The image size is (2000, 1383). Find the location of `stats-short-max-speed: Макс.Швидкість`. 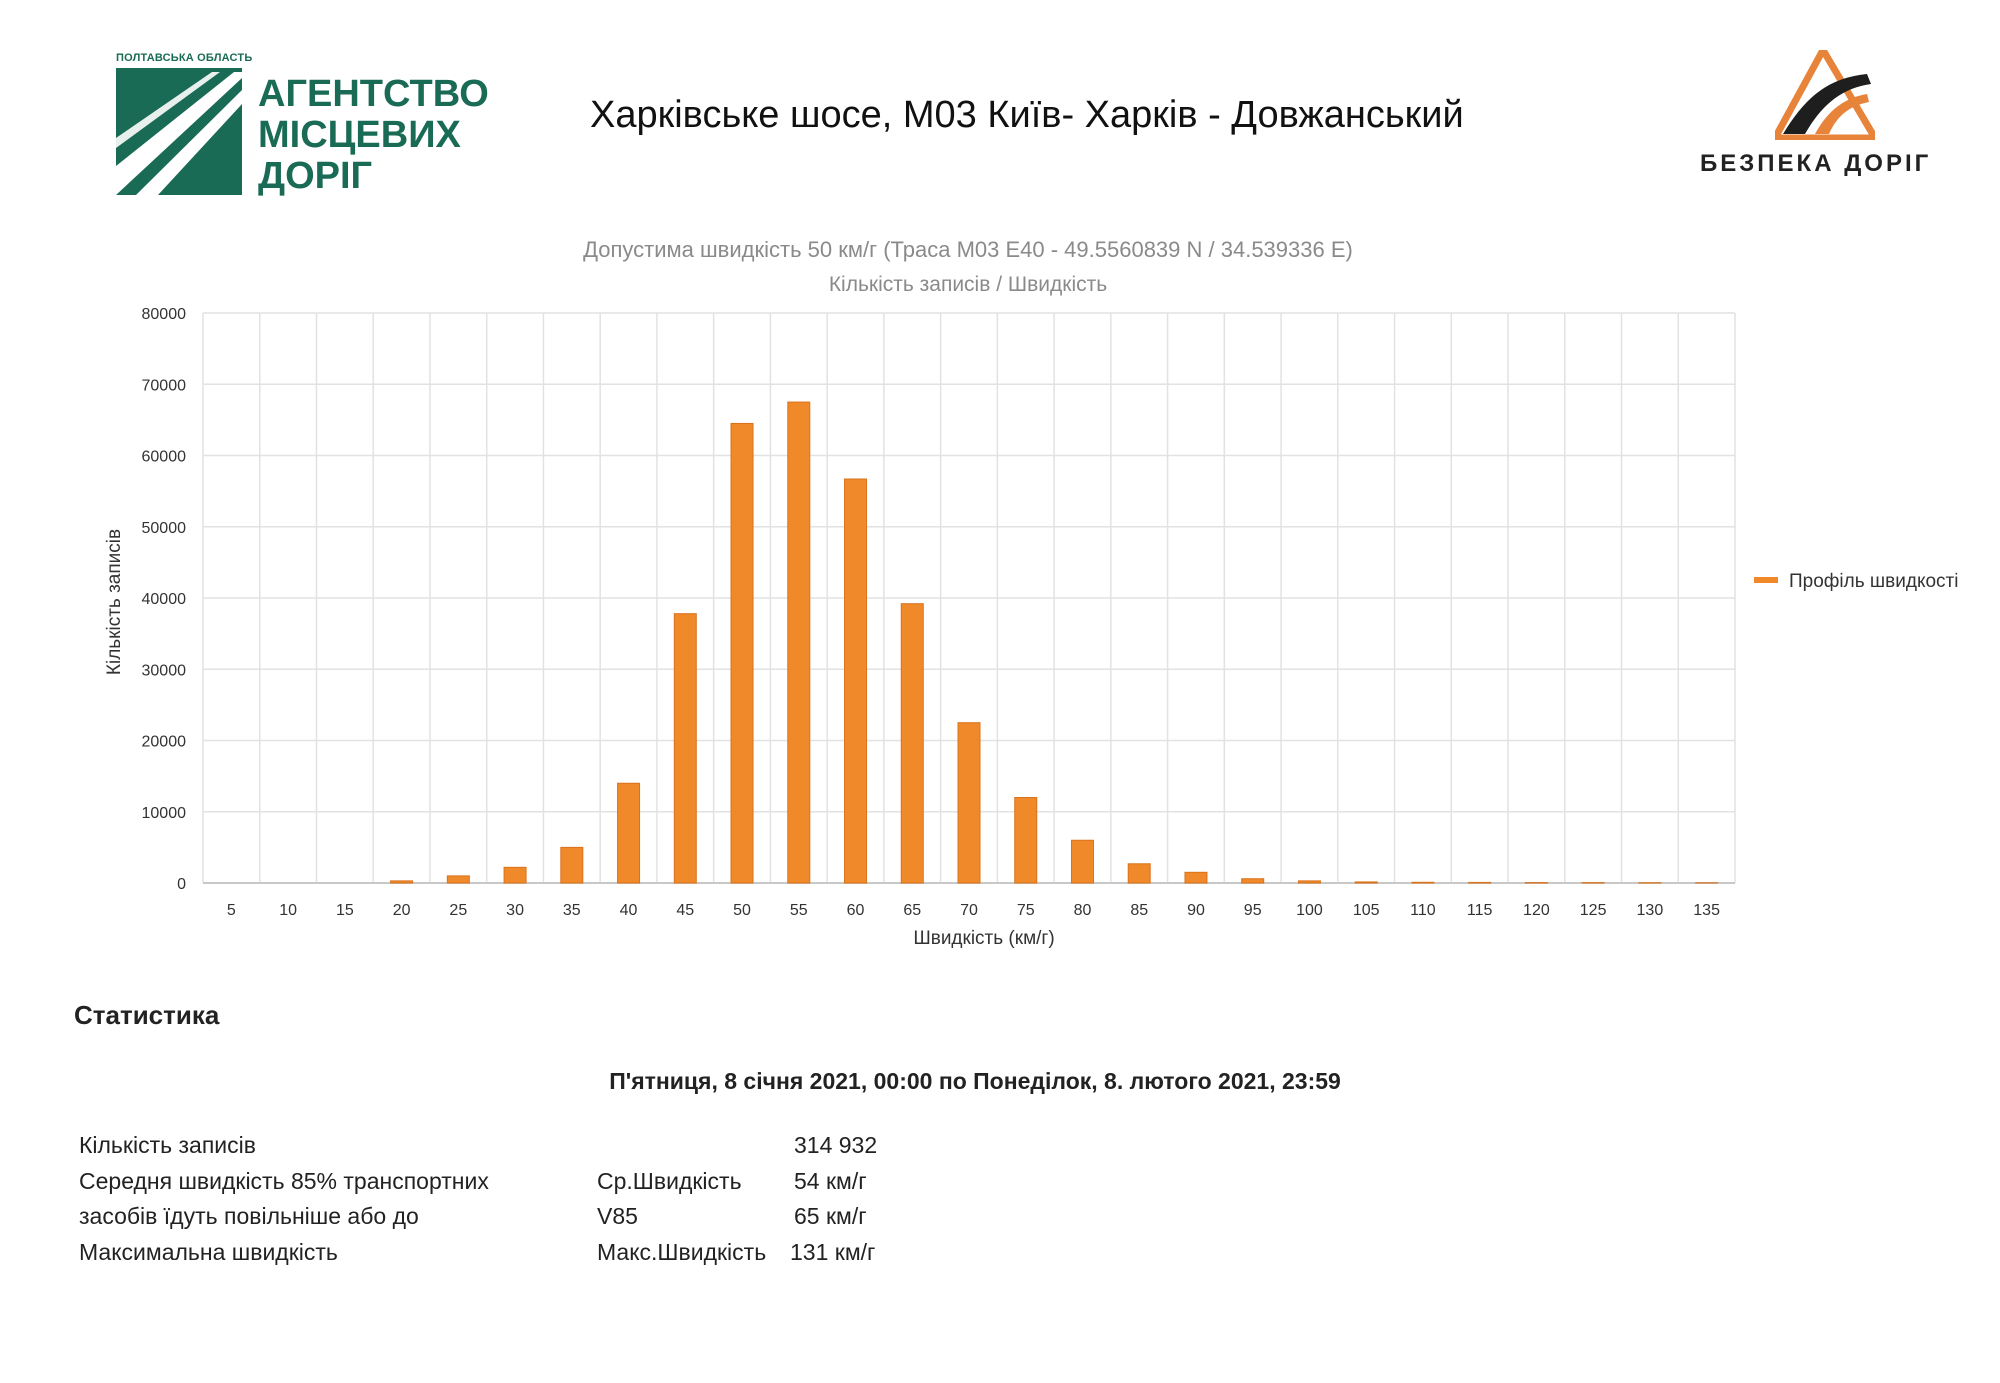

stats-short-max-speed: Макс.Швидкість is located at coordinates (682, 1252).